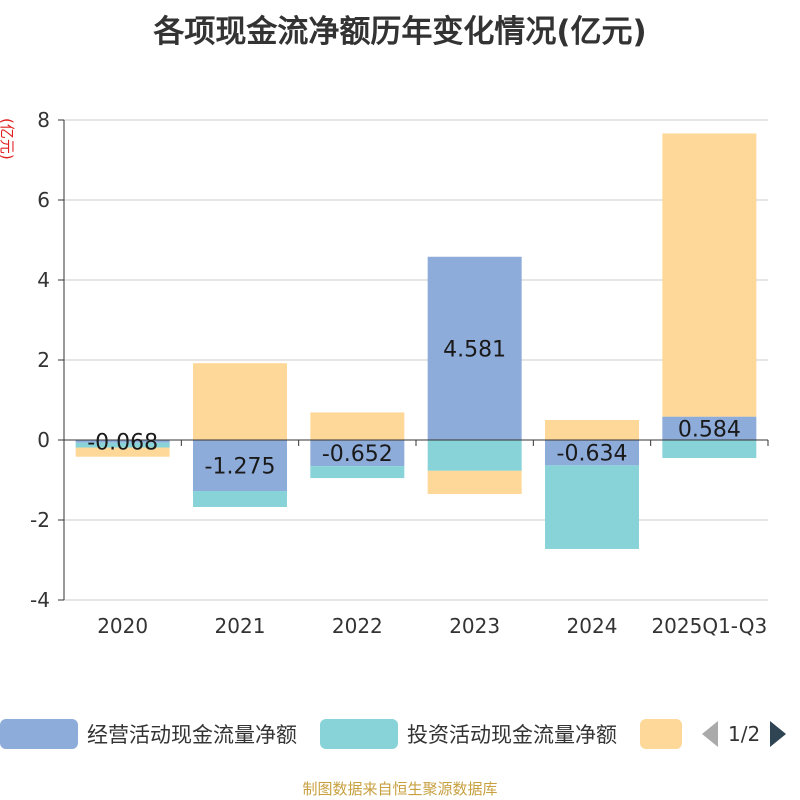 The height and width of the screenshot is (800, 800). I want to click on bar-series2-2025Q1-Q3, so click(709, 275).